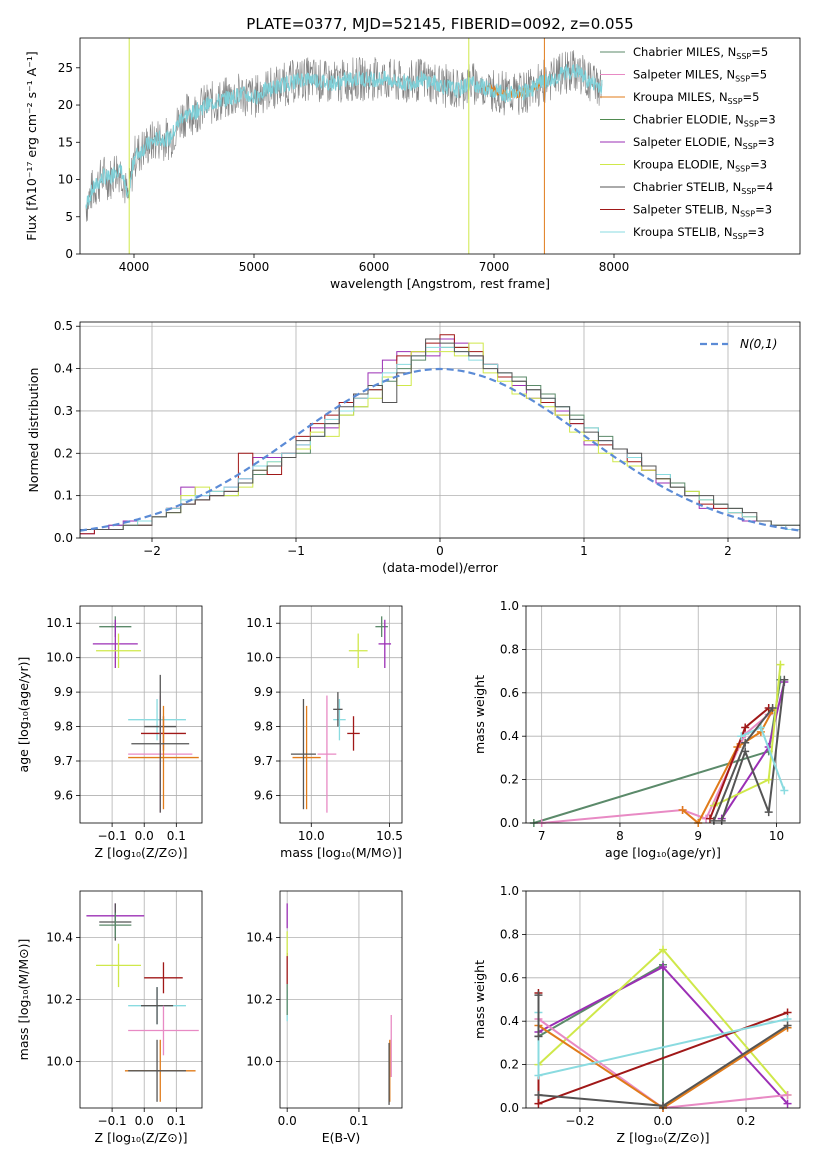 The height and width of the screenshot is (1170, 819). Describe the element at coordinates (33, 430) in the screenshot. I see `y-axis-label: Normed distribution` at that location.